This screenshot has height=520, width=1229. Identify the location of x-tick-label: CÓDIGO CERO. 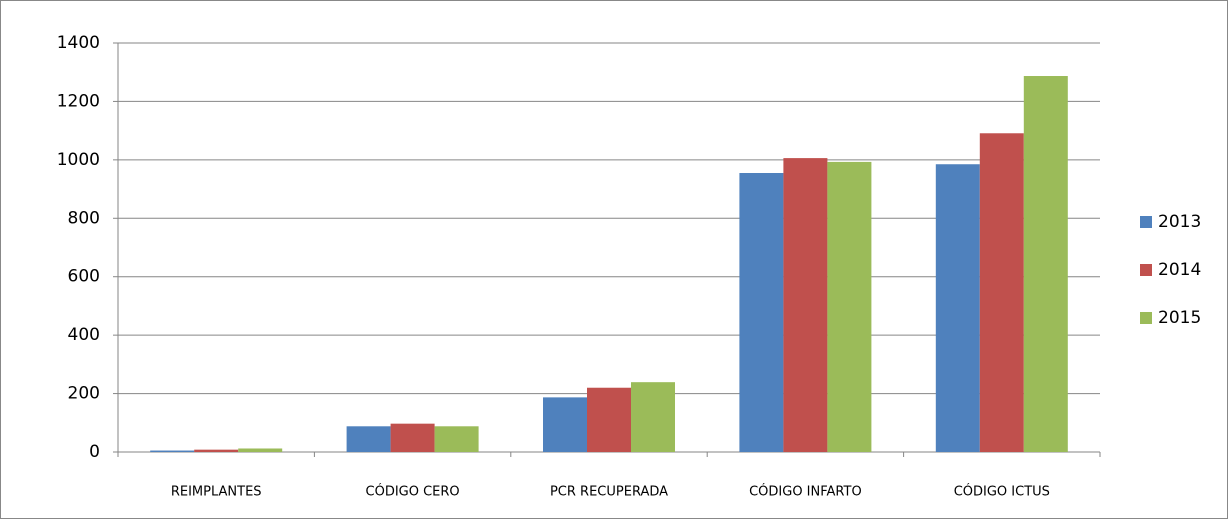
(413, 492).